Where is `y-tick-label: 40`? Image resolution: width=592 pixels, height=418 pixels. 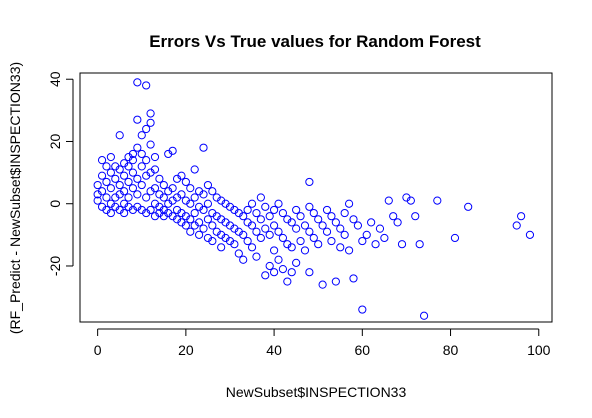
y-tick-label: 40 is located at coordinates (55, 79).